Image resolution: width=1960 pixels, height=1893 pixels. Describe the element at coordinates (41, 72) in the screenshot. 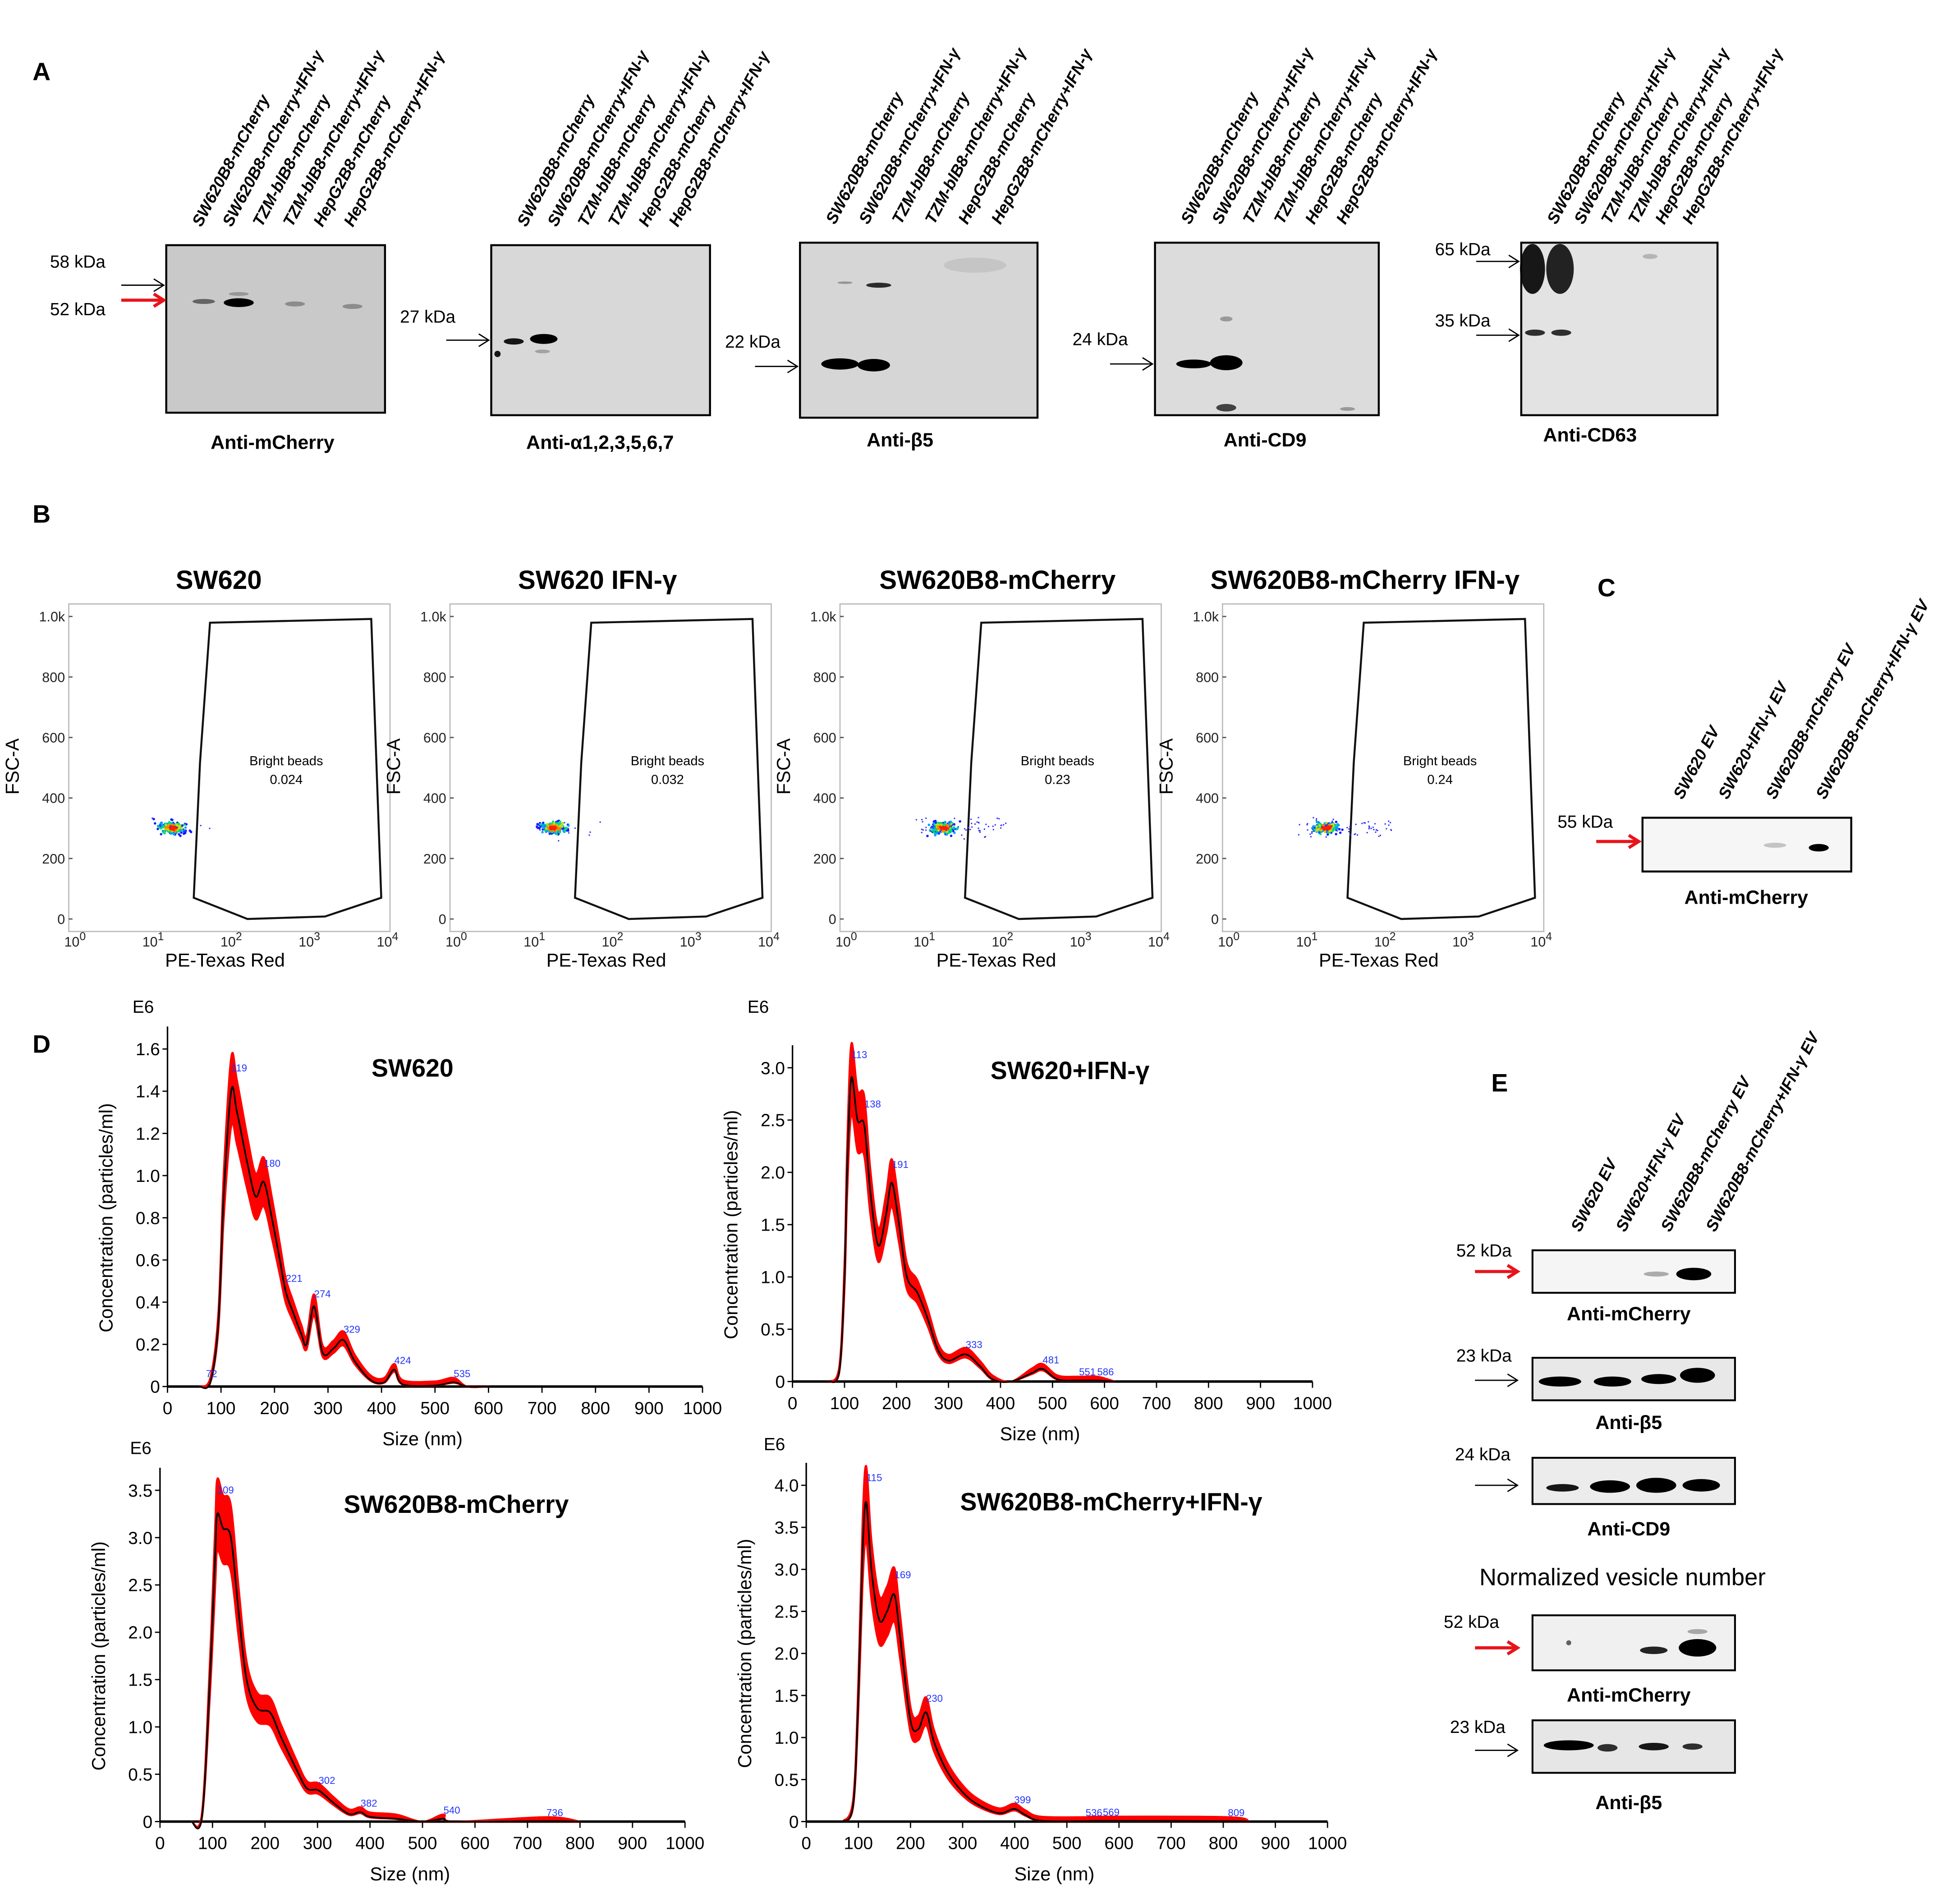

I see `panel-letter-a: A` at that location.